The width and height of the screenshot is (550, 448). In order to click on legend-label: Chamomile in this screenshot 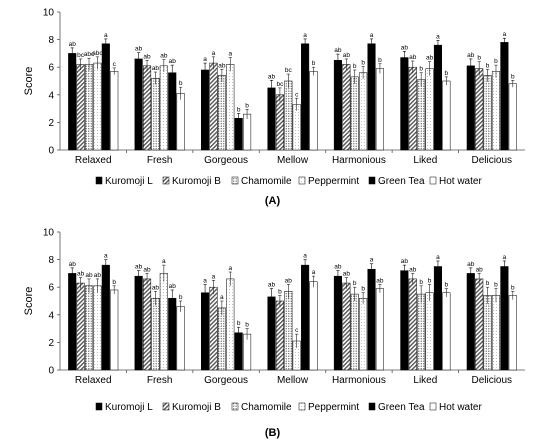, I will do `click(266, 407)`.